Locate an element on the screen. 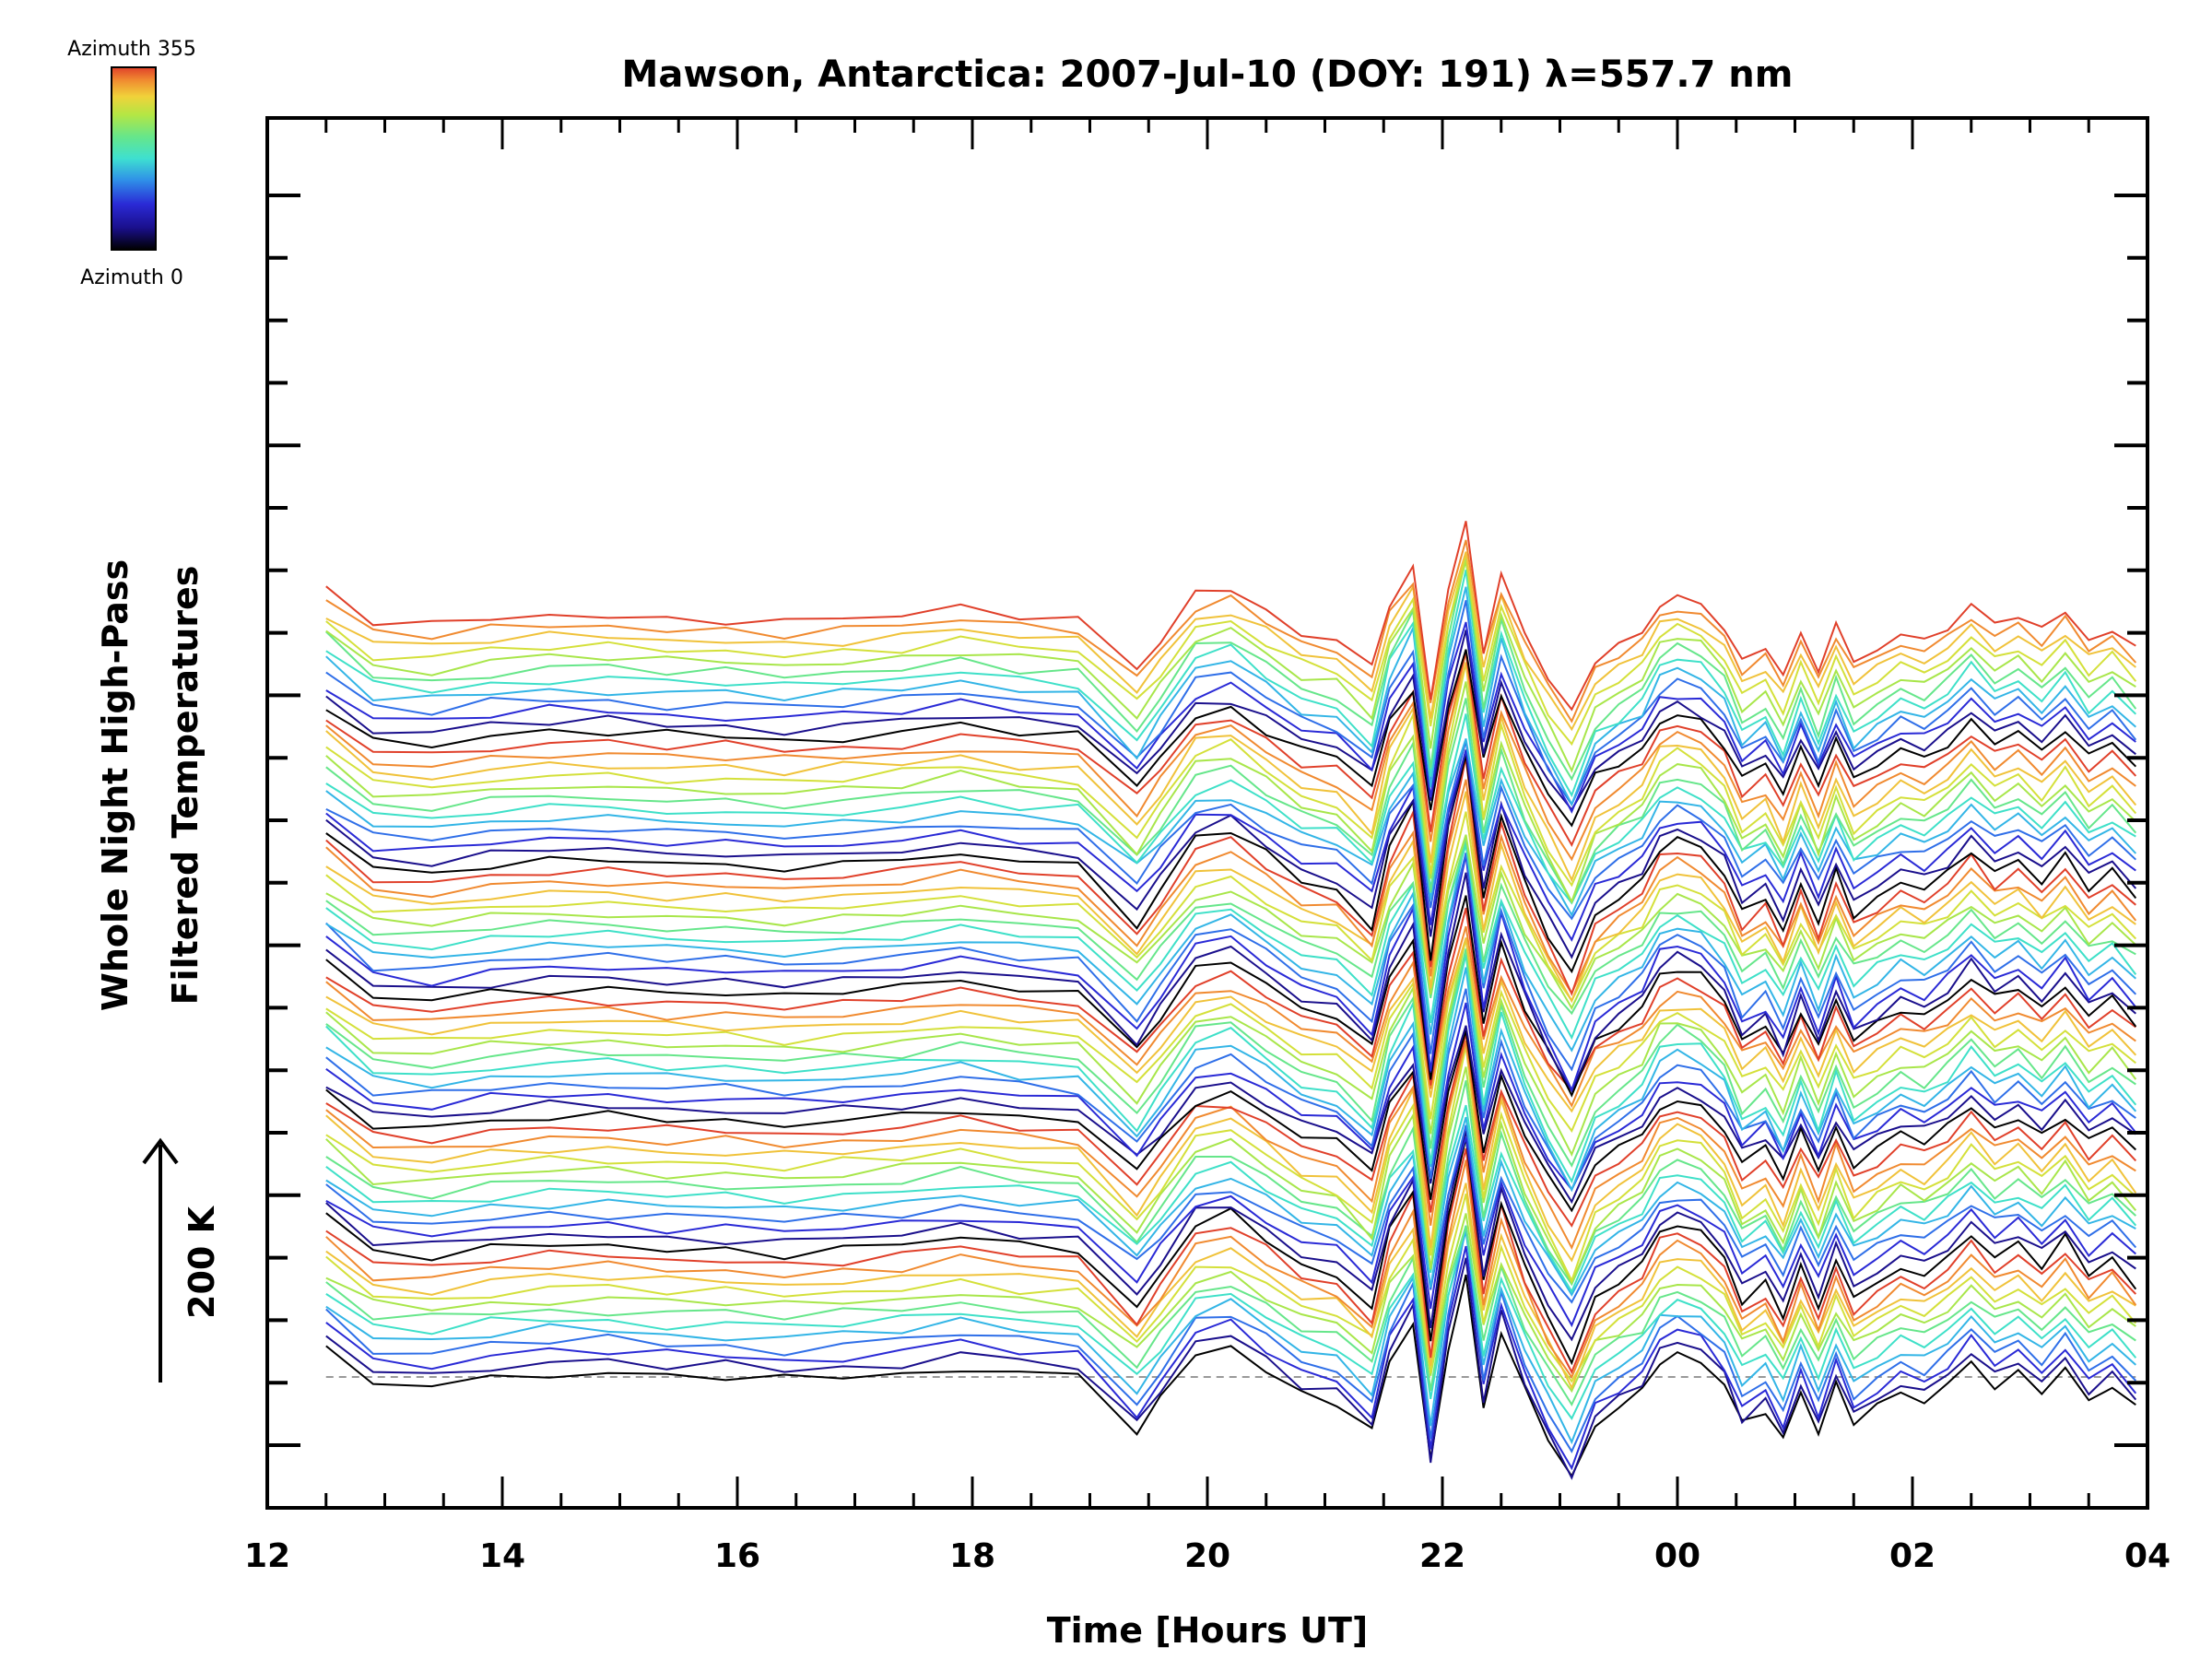  x-tick-label: 18 is located at coordinates (972, 1556).